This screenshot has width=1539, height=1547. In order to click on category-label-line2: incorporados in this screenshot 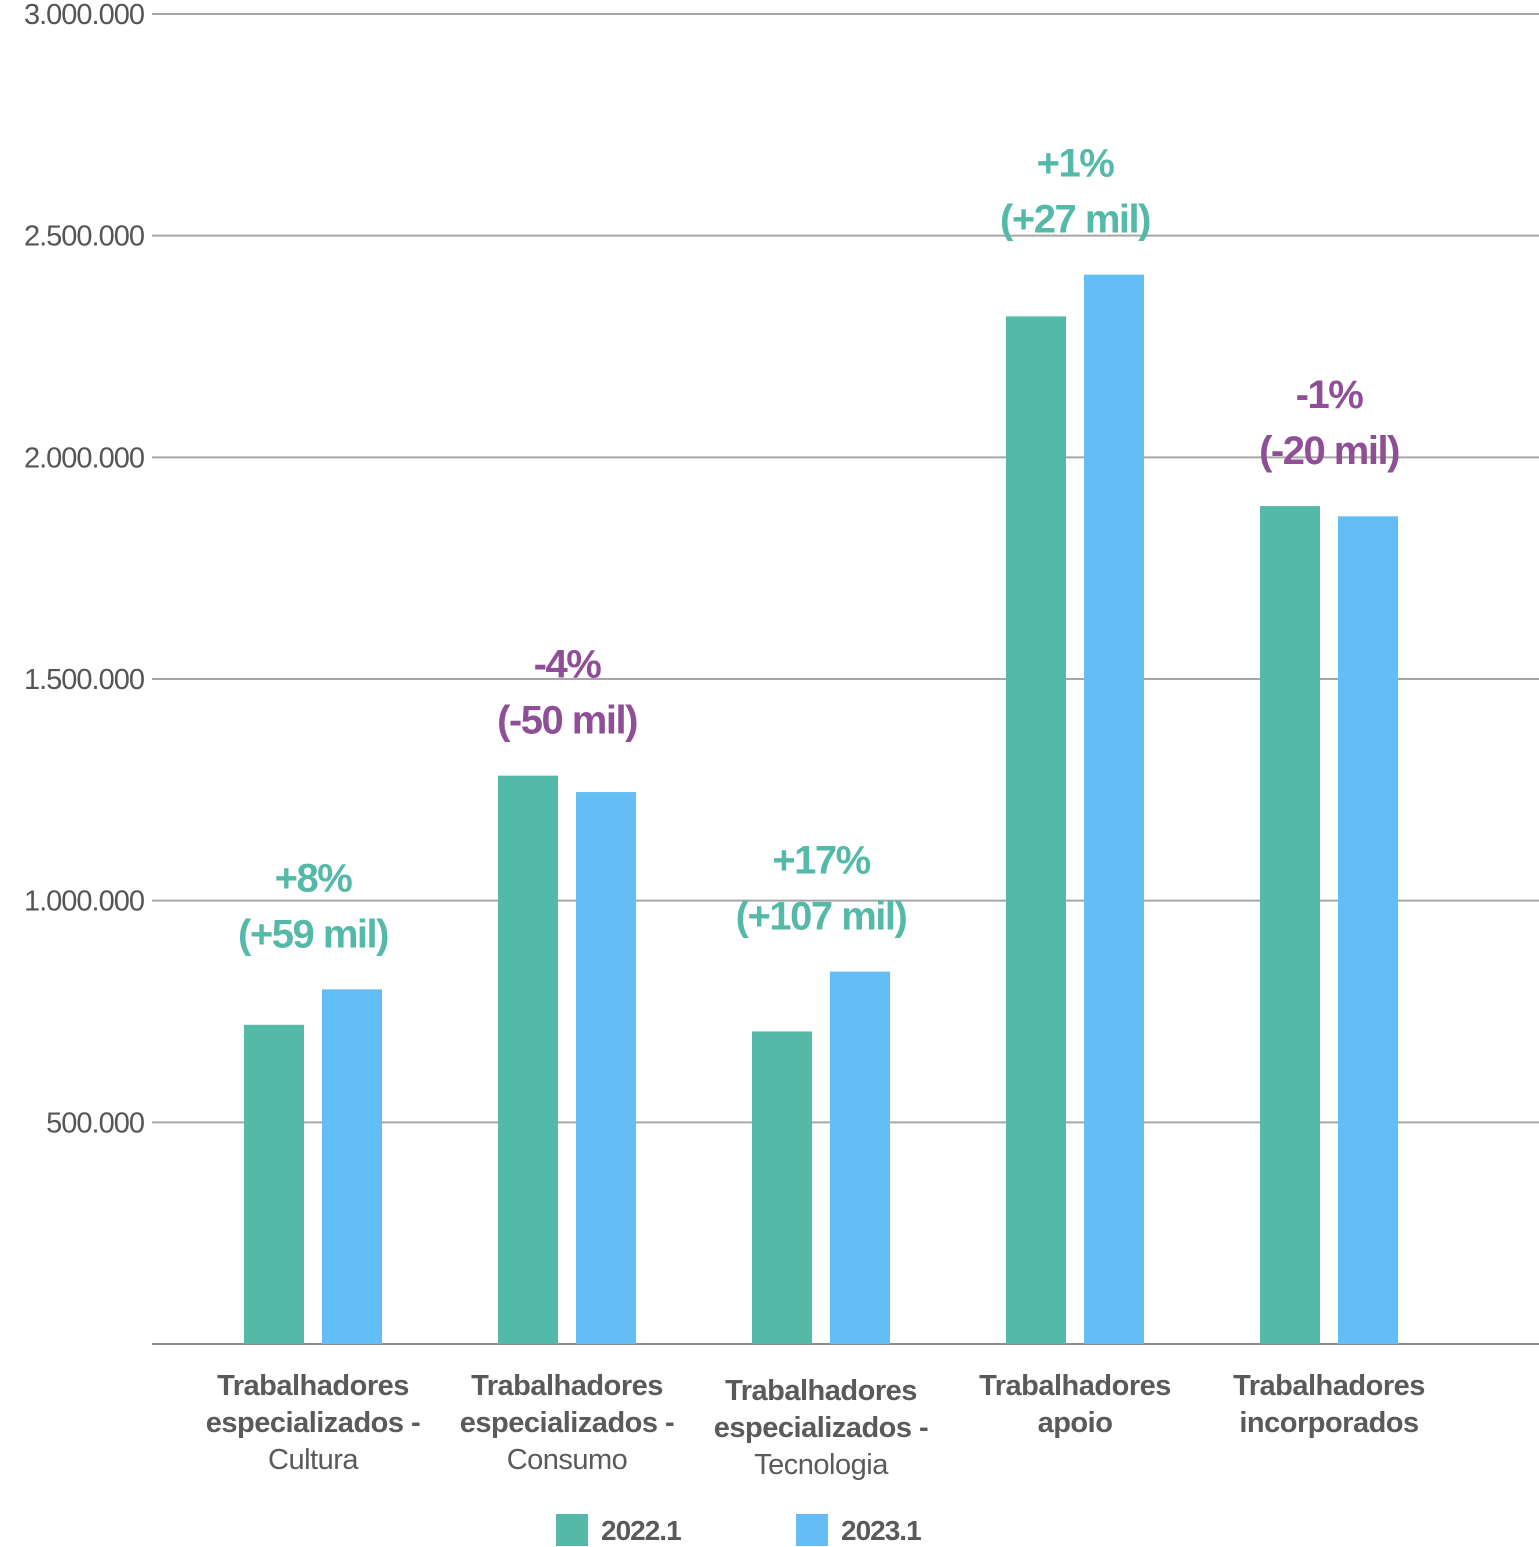, I will do `click(1328, 1423)`.